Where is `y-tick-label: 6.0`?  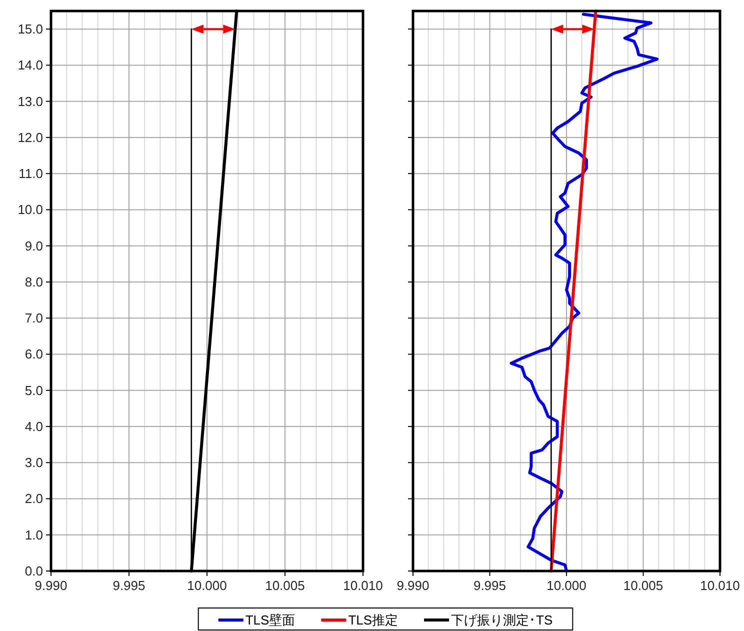 y-tick-label: 6.0 is located at coordinates (33, 354).